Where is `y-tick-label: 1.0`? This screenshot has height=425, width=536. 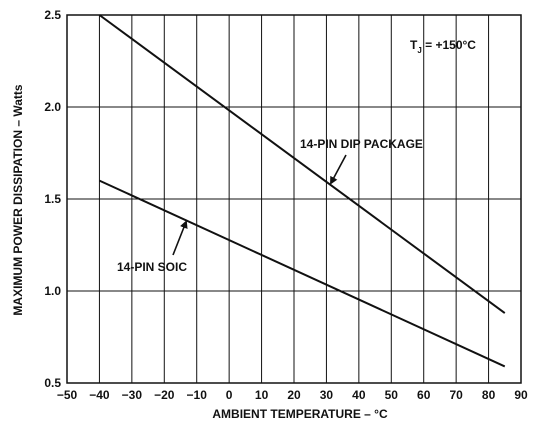 y-tick-label: 1.0 is located at coordinates (52, 291).